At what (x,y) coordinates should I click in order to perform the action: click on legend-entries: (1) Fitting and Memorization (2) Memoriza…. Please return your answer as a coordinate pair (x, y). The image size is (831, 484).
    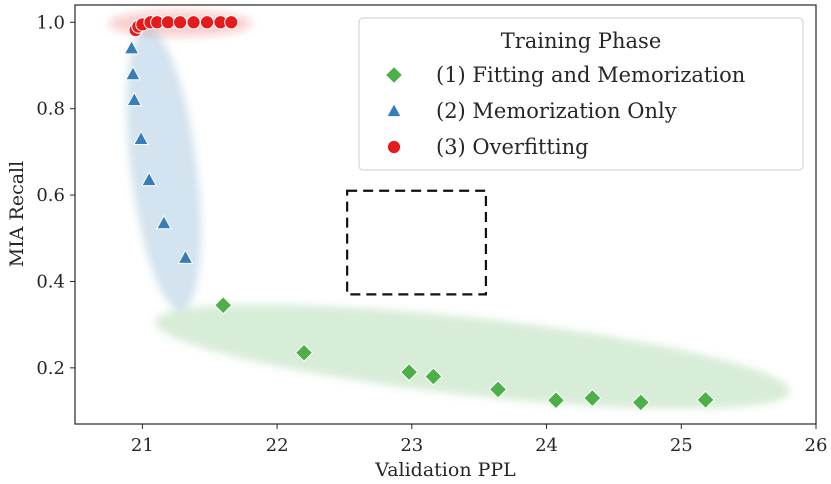
    Looking at the image, I should click on (564, 111).